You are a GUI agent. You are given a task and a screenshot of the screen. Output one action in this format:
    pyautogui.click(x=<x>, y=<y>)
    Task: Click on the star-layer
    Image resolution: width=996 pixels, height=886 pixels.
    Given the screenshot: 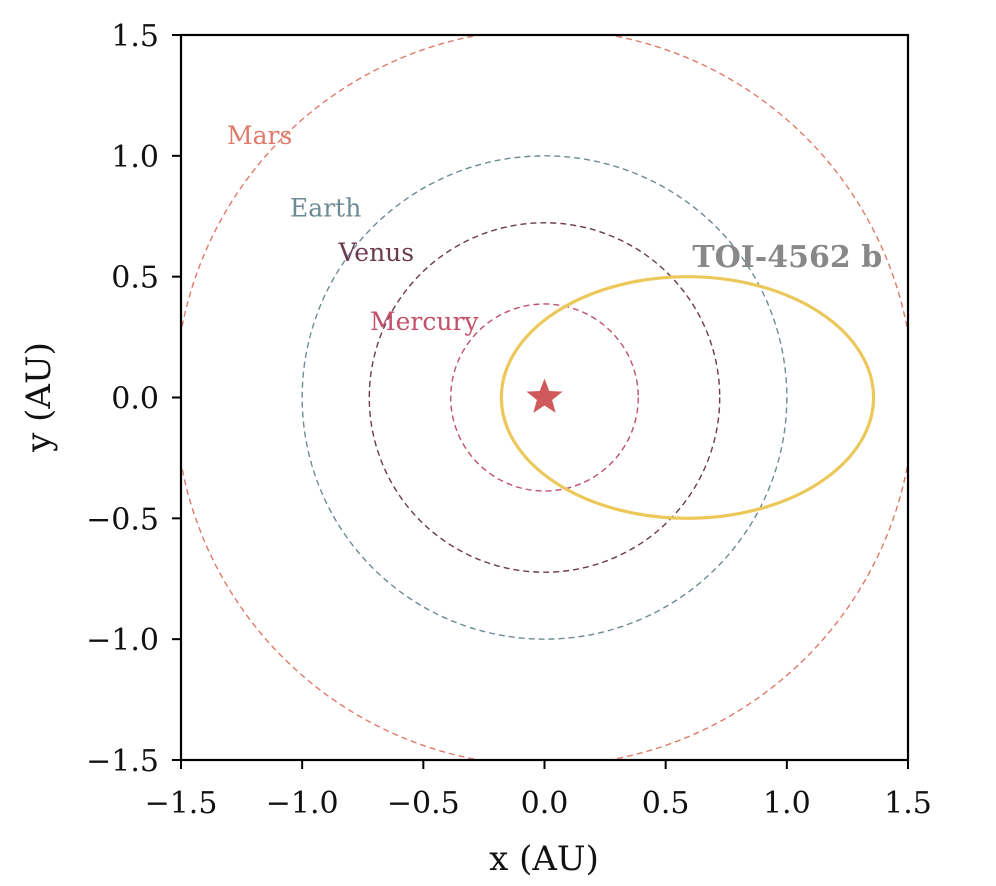 What is the action you would take?
    pyautogui.click(x=544, y=395)
    